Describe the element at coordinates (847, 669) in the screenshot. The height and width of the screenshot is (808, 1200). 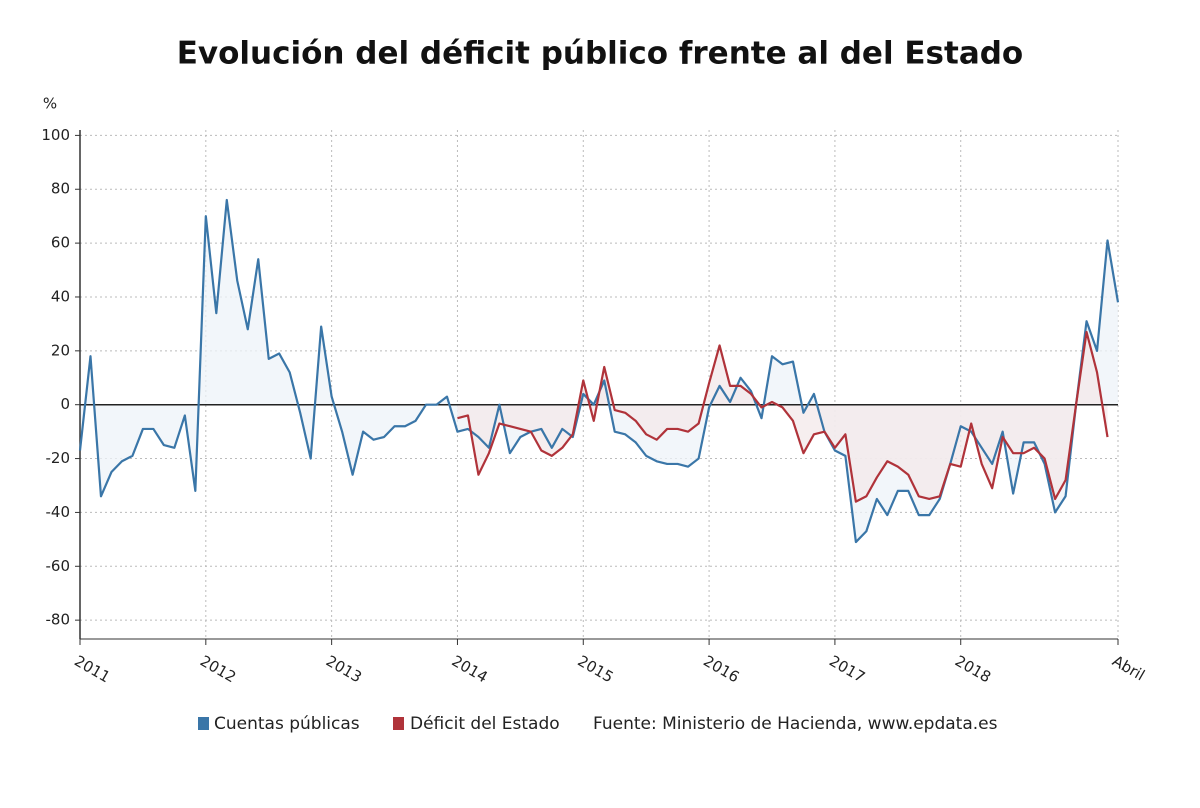
I see `x-tick-label: 2017` at that location.